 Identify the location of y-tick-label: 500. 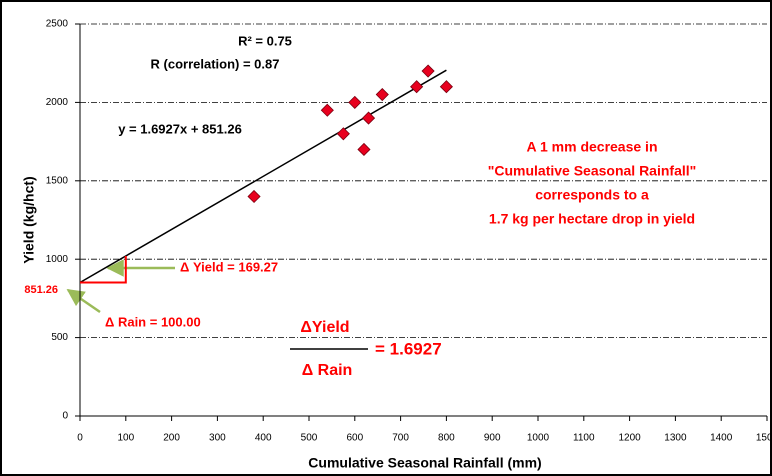
(59, 337).